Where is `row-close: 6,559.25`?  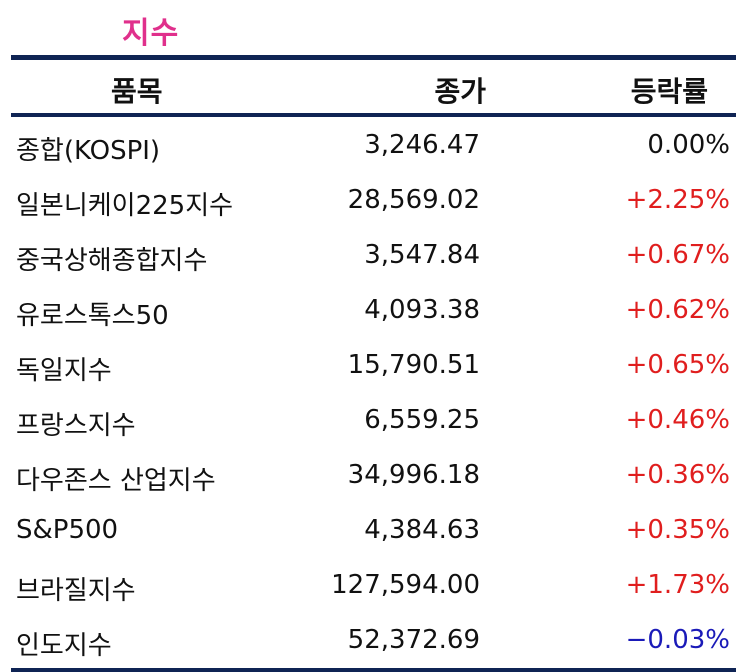 row-close: 6,559.25 is located at coordinates (422, 420).